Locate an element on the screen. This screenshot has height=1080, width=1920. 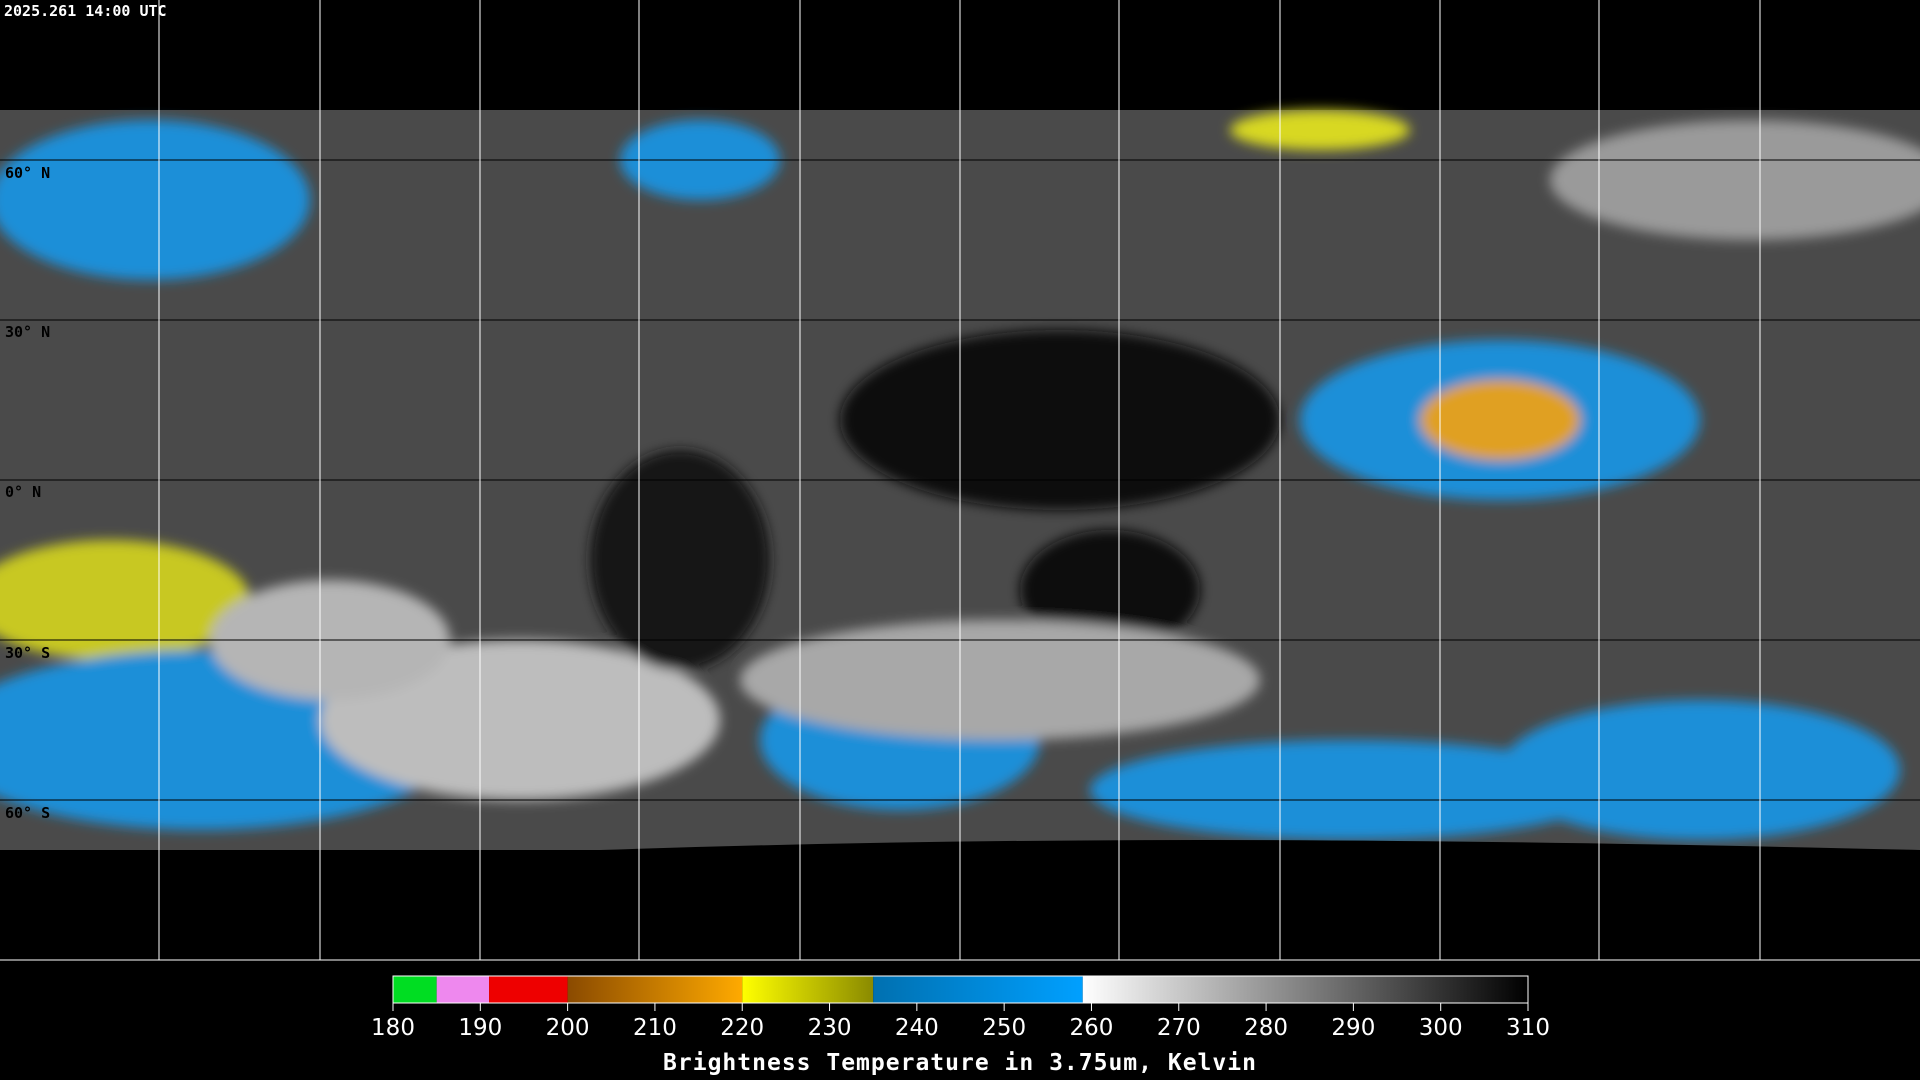
colorbar-tick-label: 300 is located at coordinates (1441, 1028).